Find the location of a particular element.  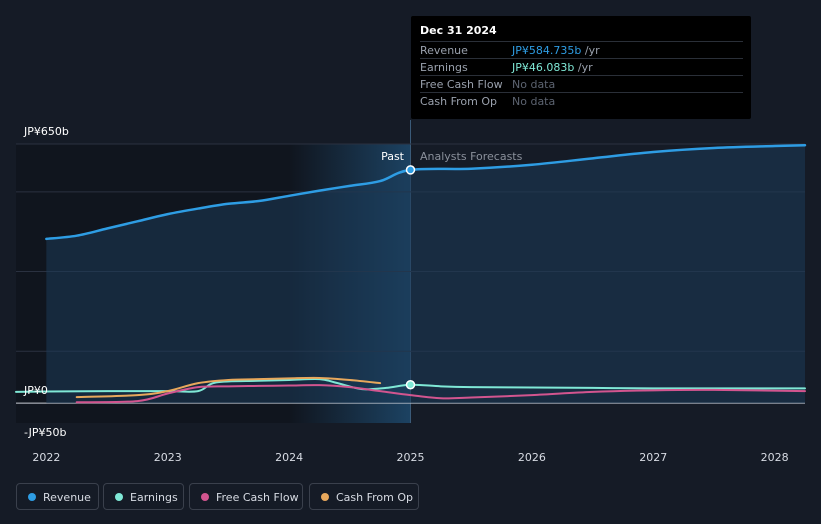

tooltip-row-earnings: Earnings JP¥46.083b /yr is located at coordinates (581, 67).